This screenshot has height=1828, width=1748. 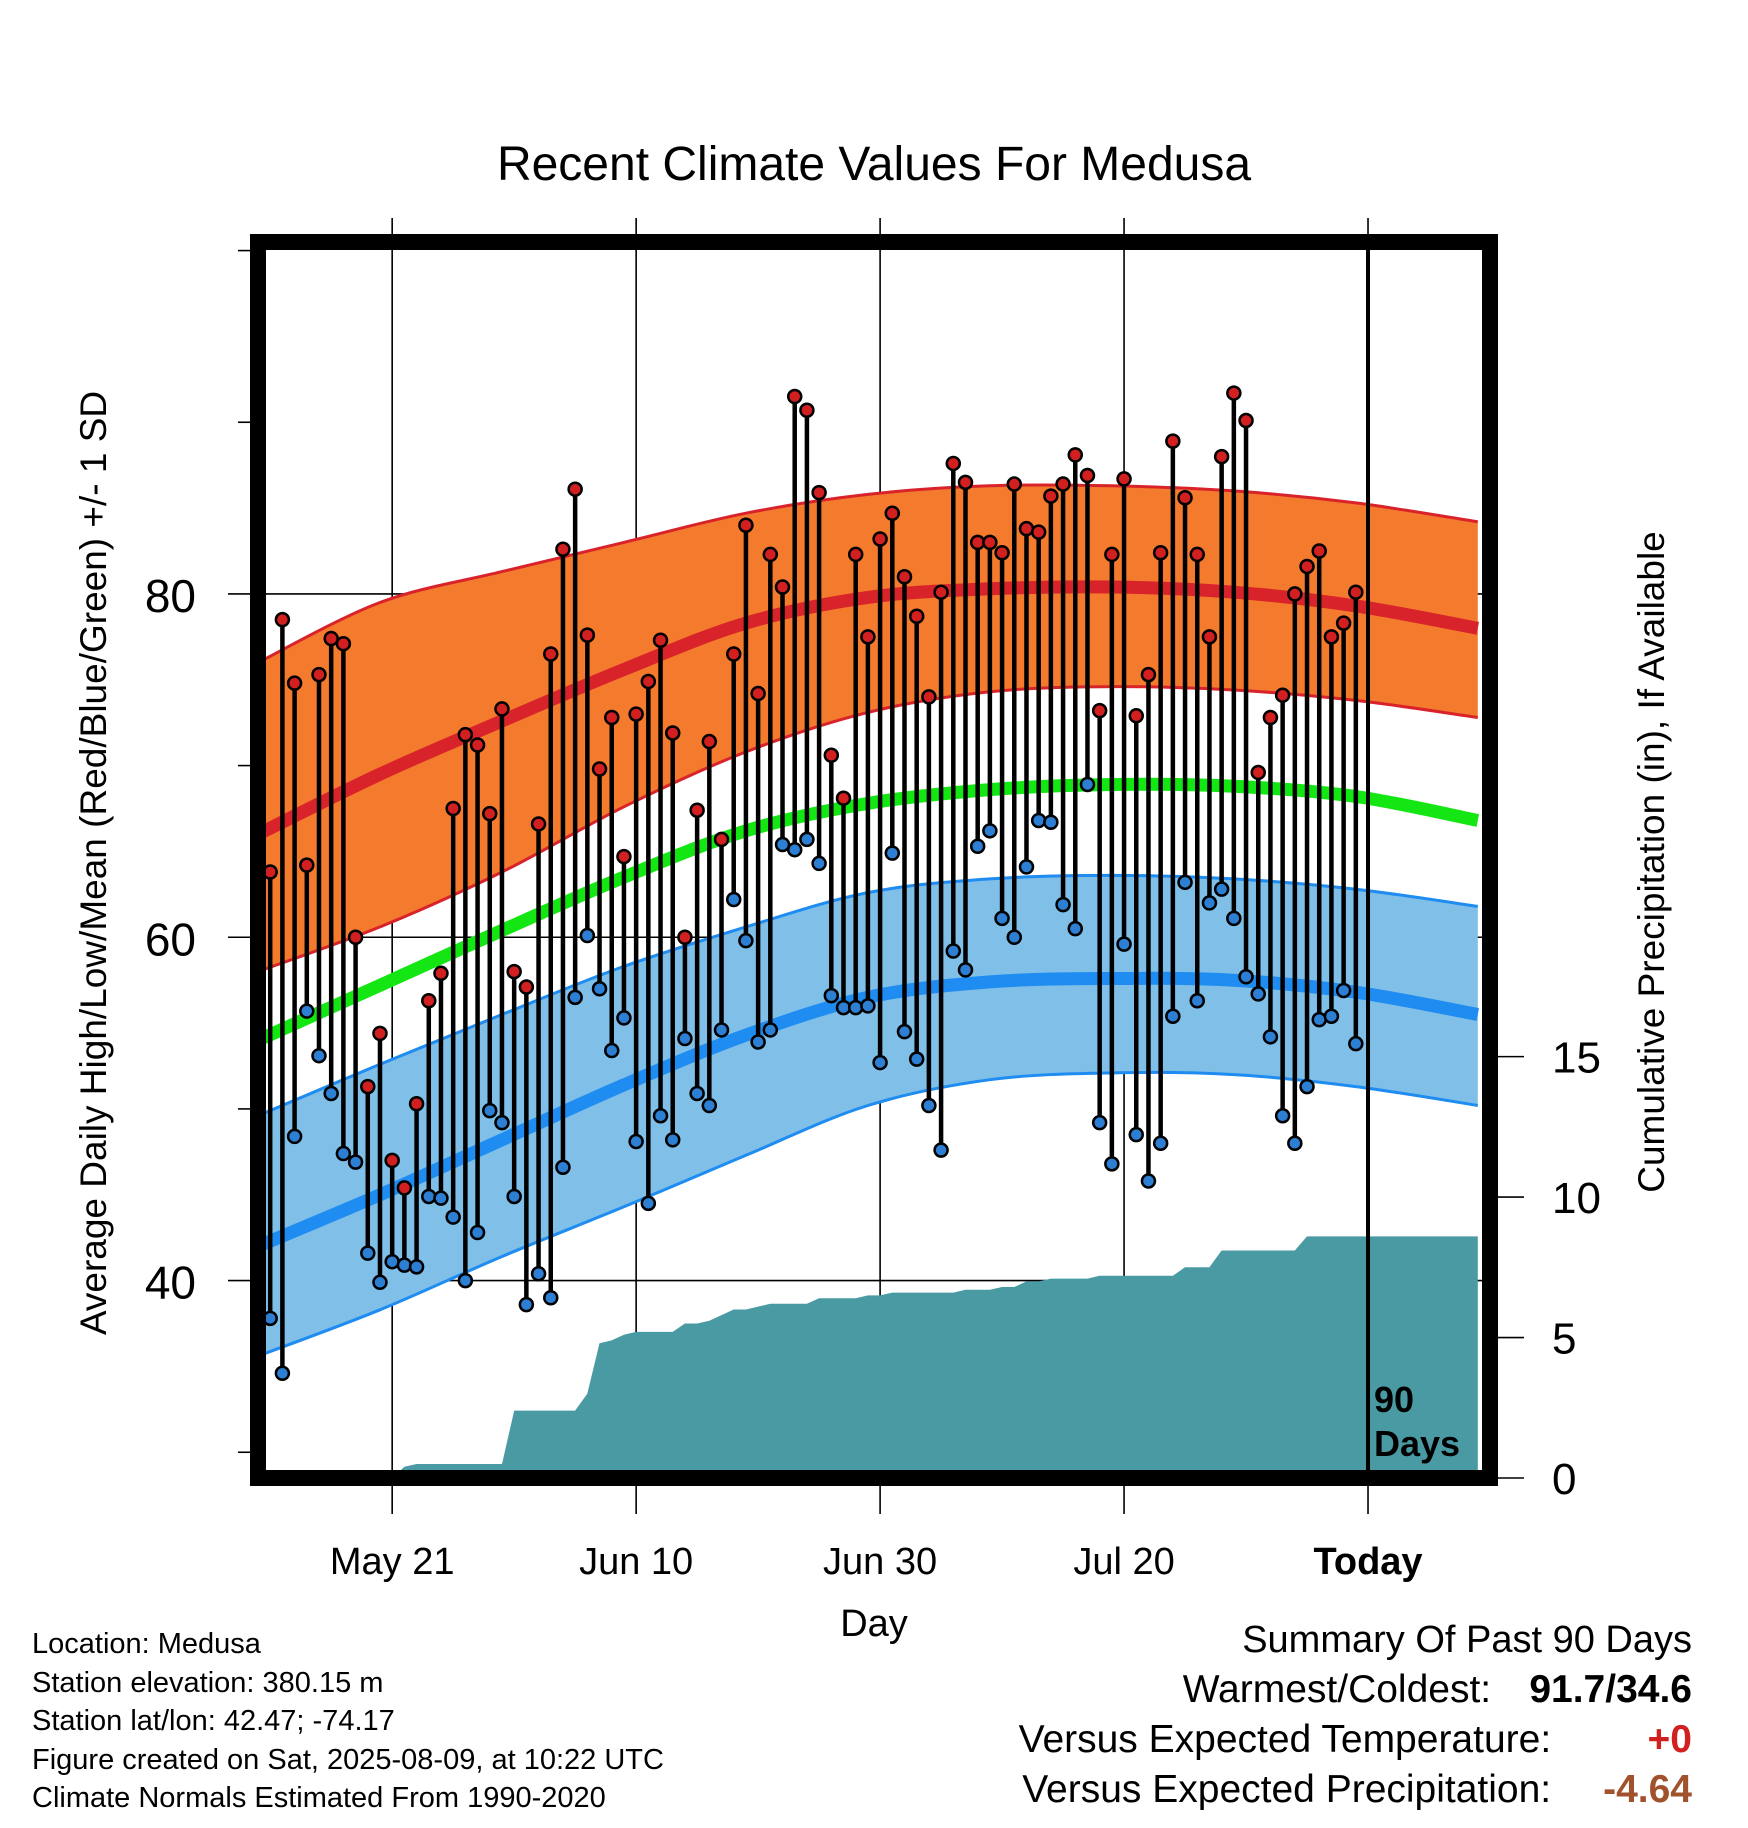 I want to click on summary-precip: Versus Expected Precipitation: -4.64, so click(x=1355, y=1790).